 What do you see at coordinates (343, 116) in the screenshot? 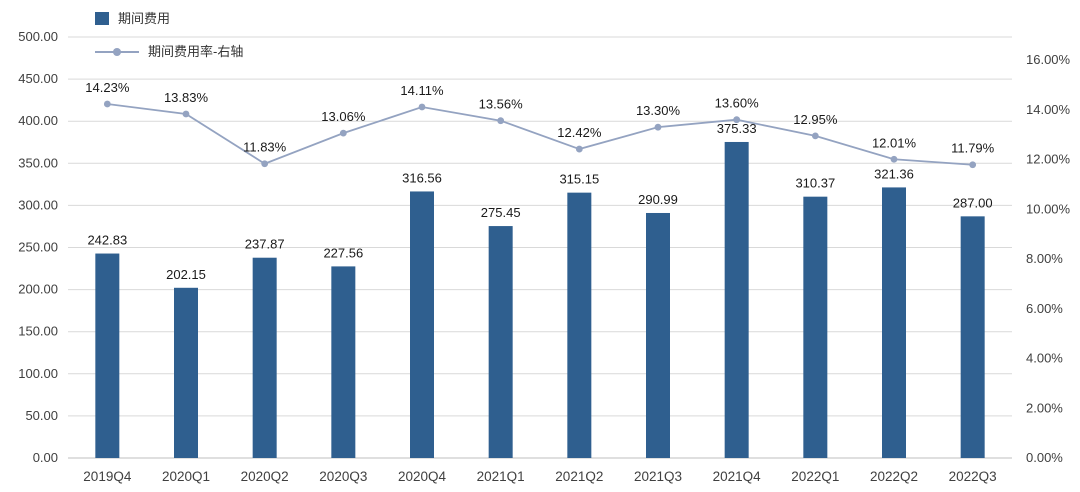
I see `line-value-label: 13.06%` at bounding box center [343, 116].